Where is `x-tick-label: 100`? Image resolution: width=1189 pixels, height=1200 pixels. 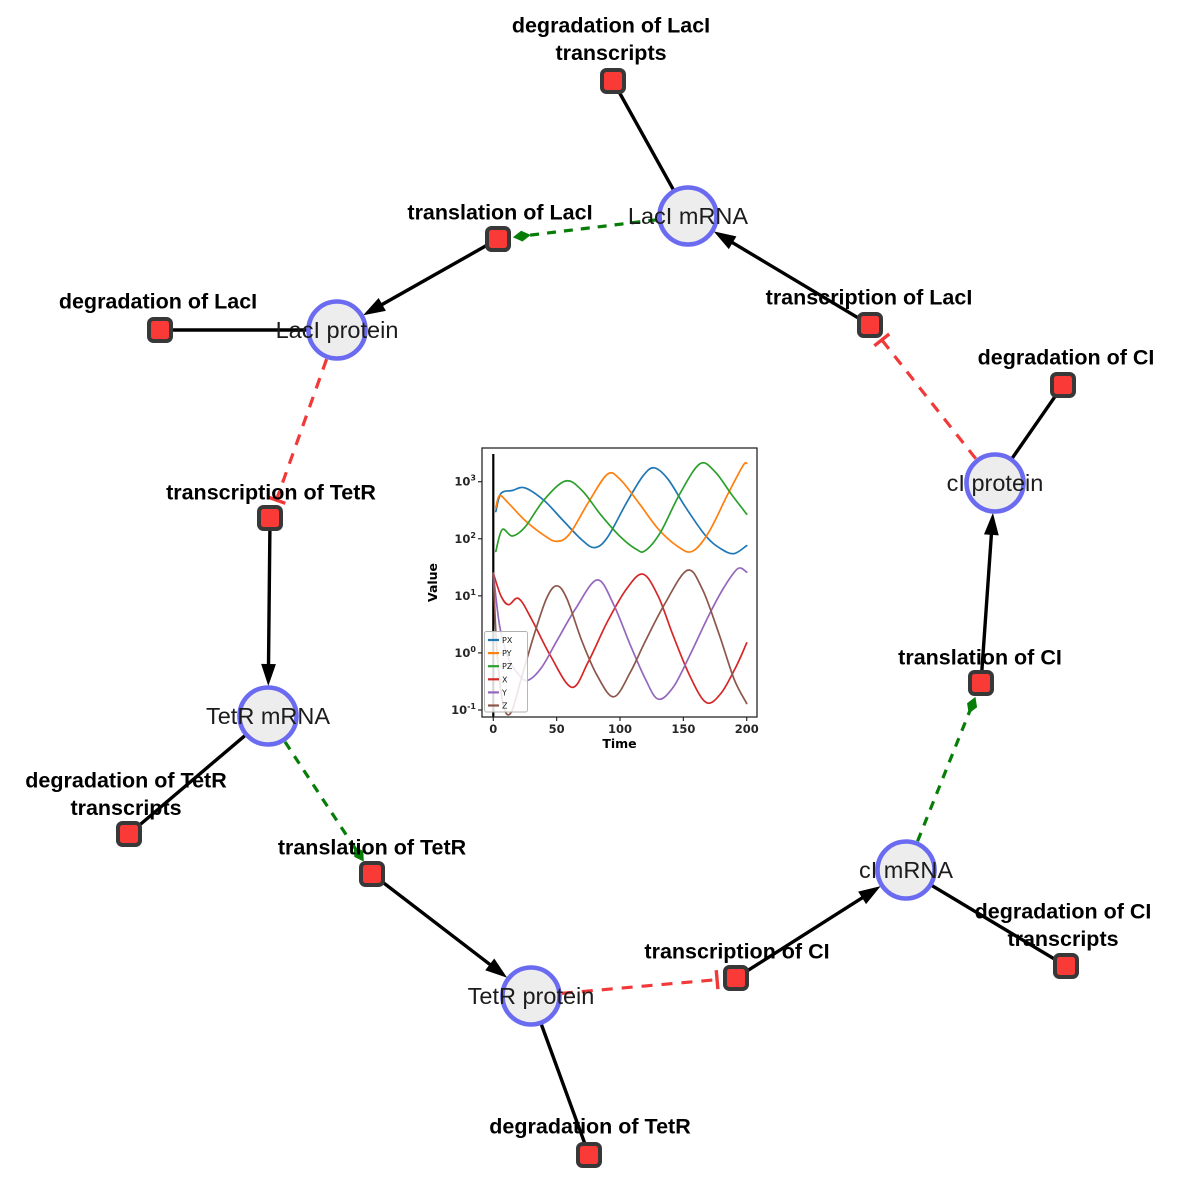 x-tick-label: 100 is located at coordinates (620, 729).